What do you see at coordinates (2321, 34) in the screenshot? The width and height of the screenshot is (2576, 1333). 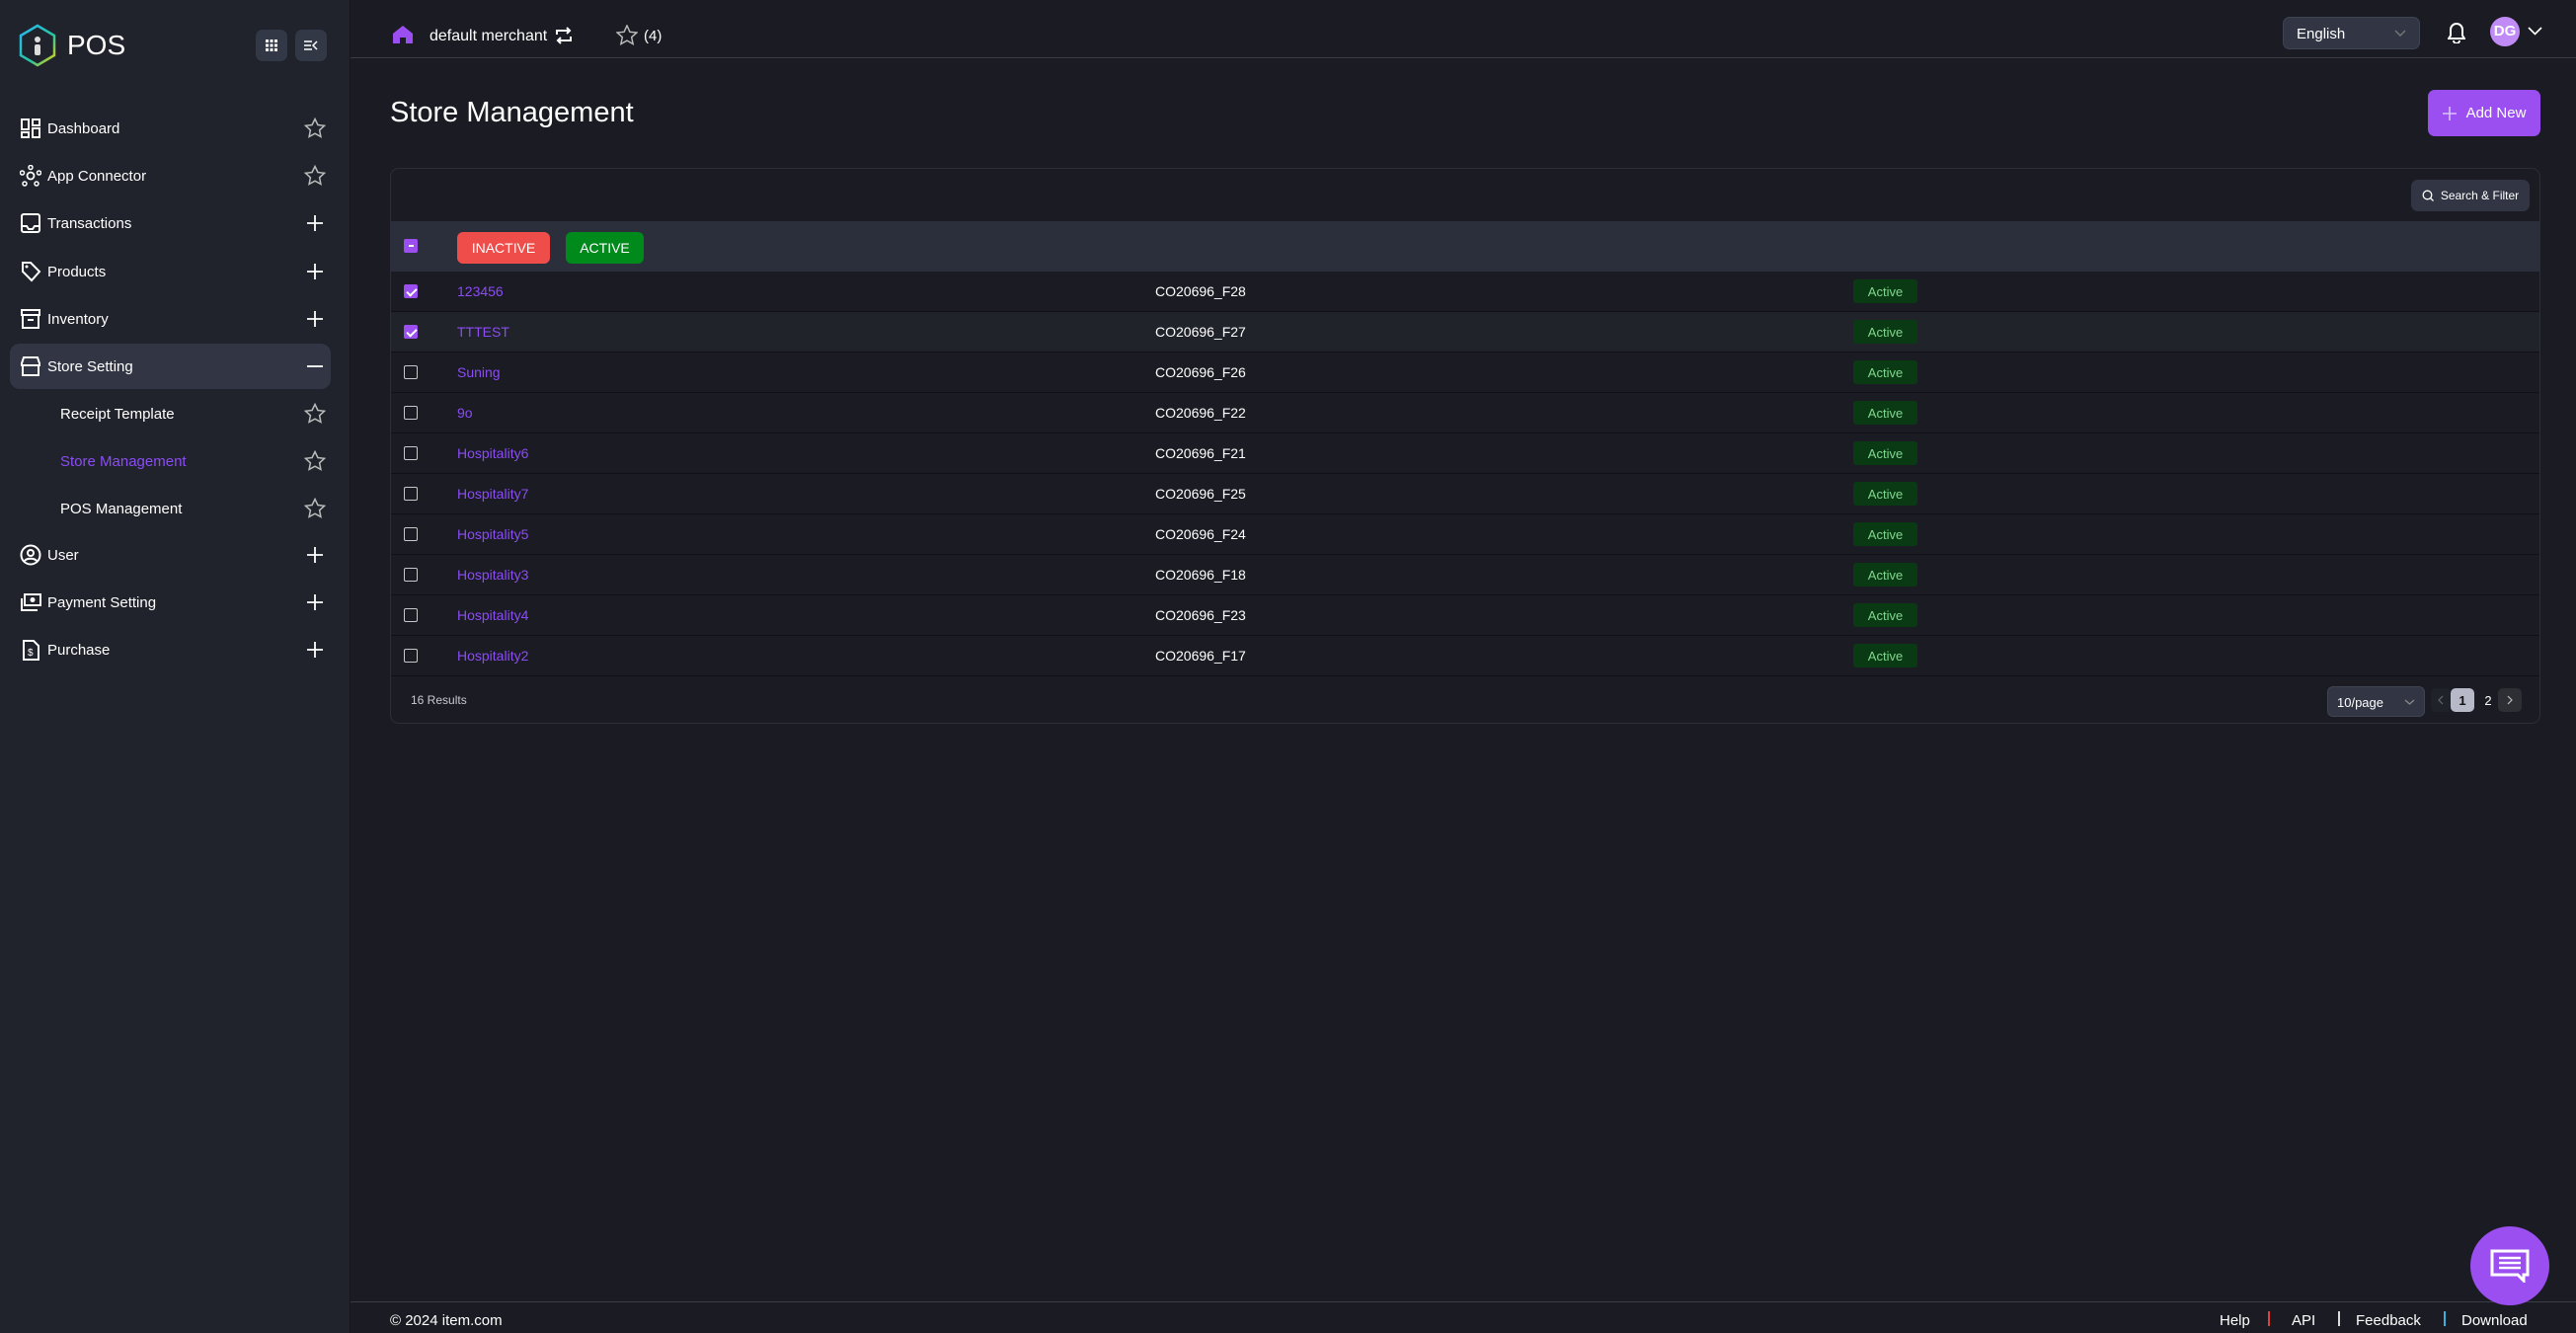 I see `language-value: English` at bounding box center [2321, 34].